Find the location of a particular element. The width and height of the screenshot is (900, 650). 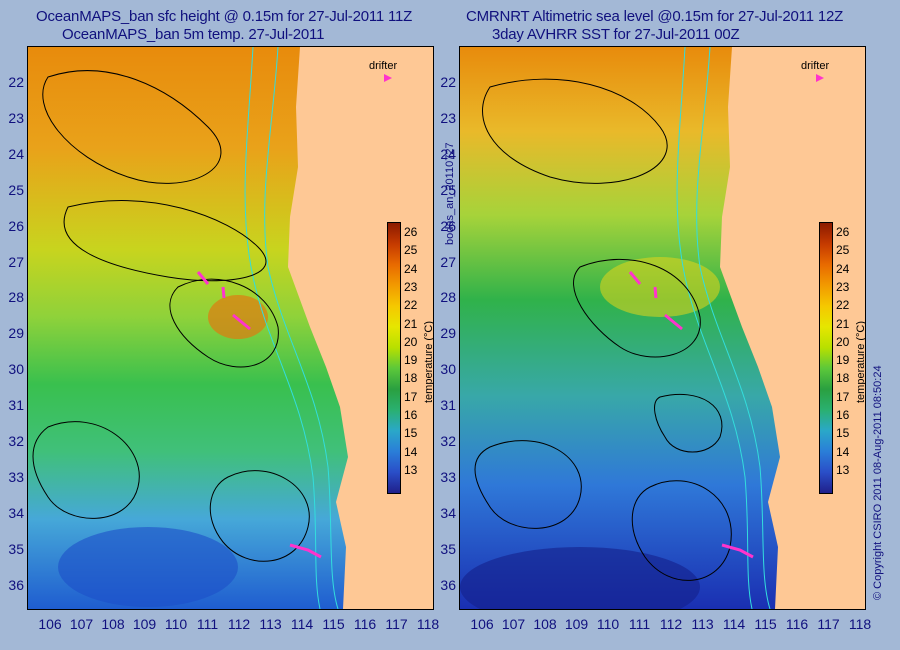

latitude-tick-label: 36 is located at coordinates (448, 584).